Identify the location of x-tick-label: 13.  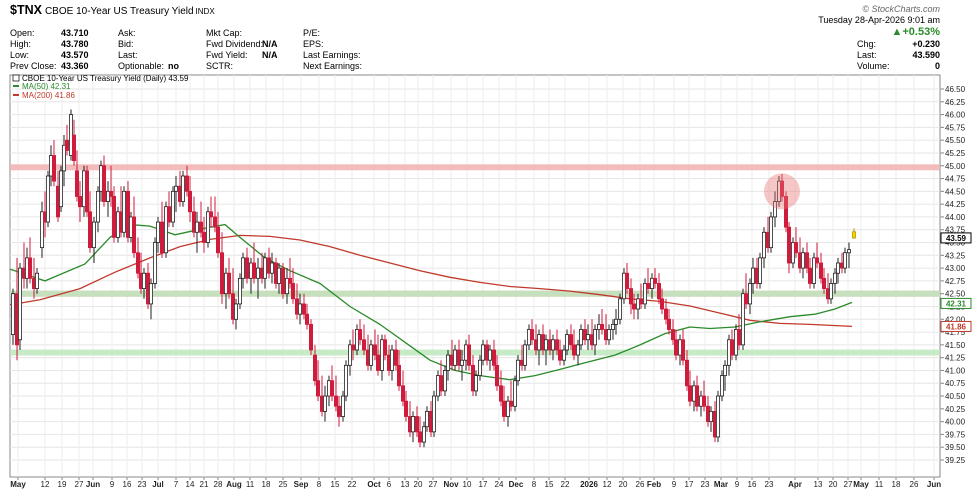
(818, 484).